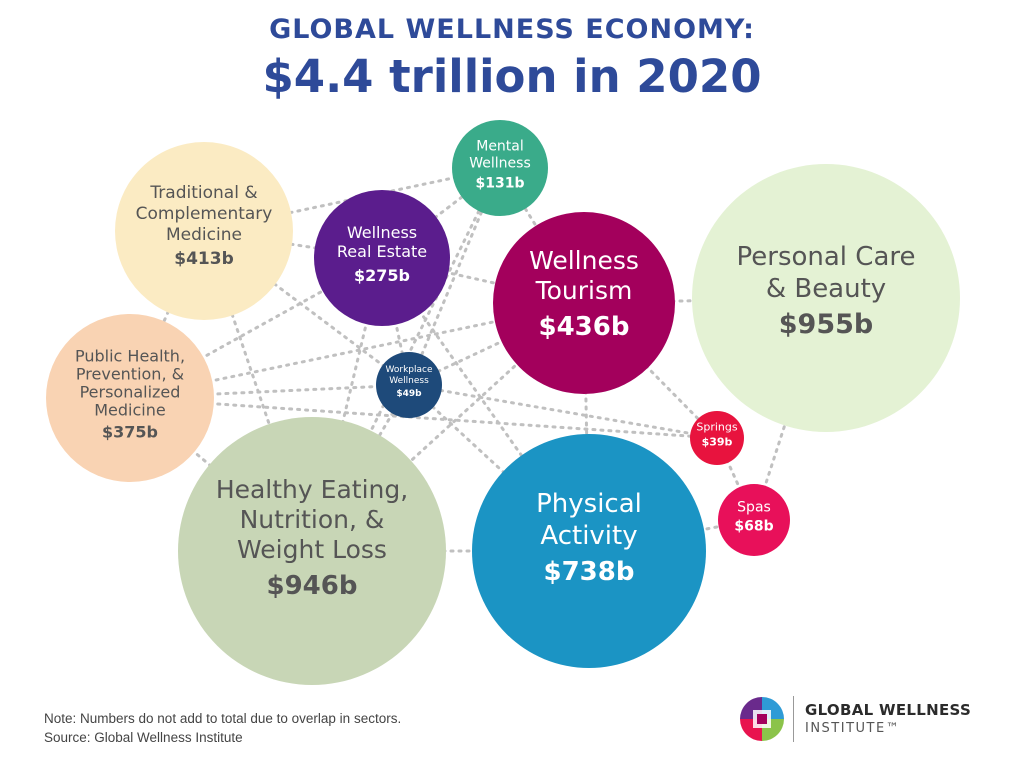 This screenshot has width=1024, height=778. I want to click on bubble-name-line: Complementary, so click(204, 214).